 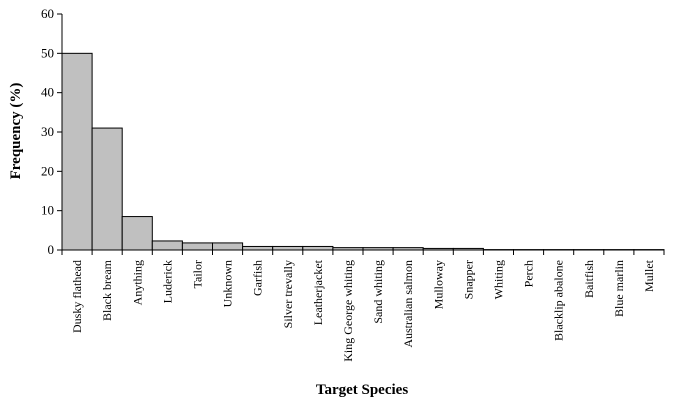 What do you see at coordinates (559, 300) in the screenshot?
I see `x-tick-label: Blacklip abalone` at bounding box center [559, 300].